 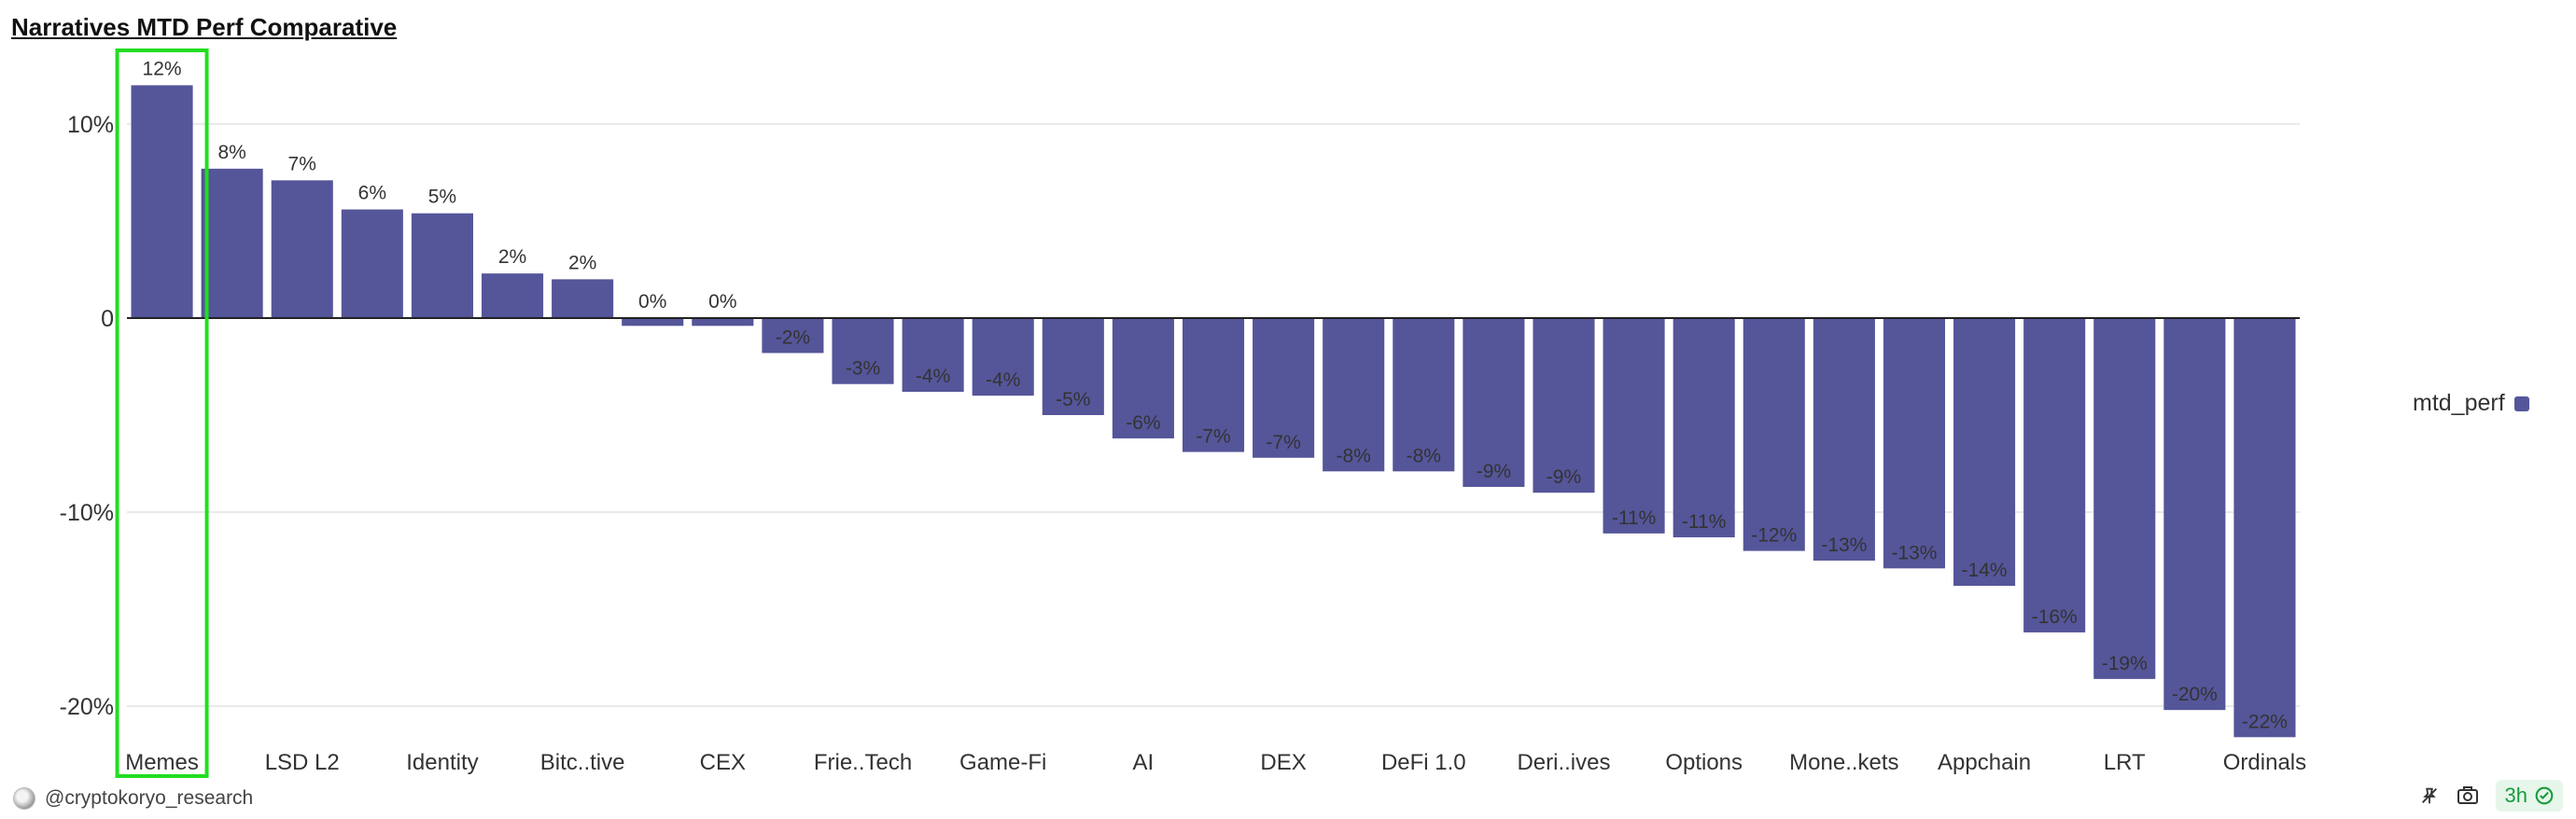 I want to click on x-tick-label: Identity, so click(x=442, y=762).